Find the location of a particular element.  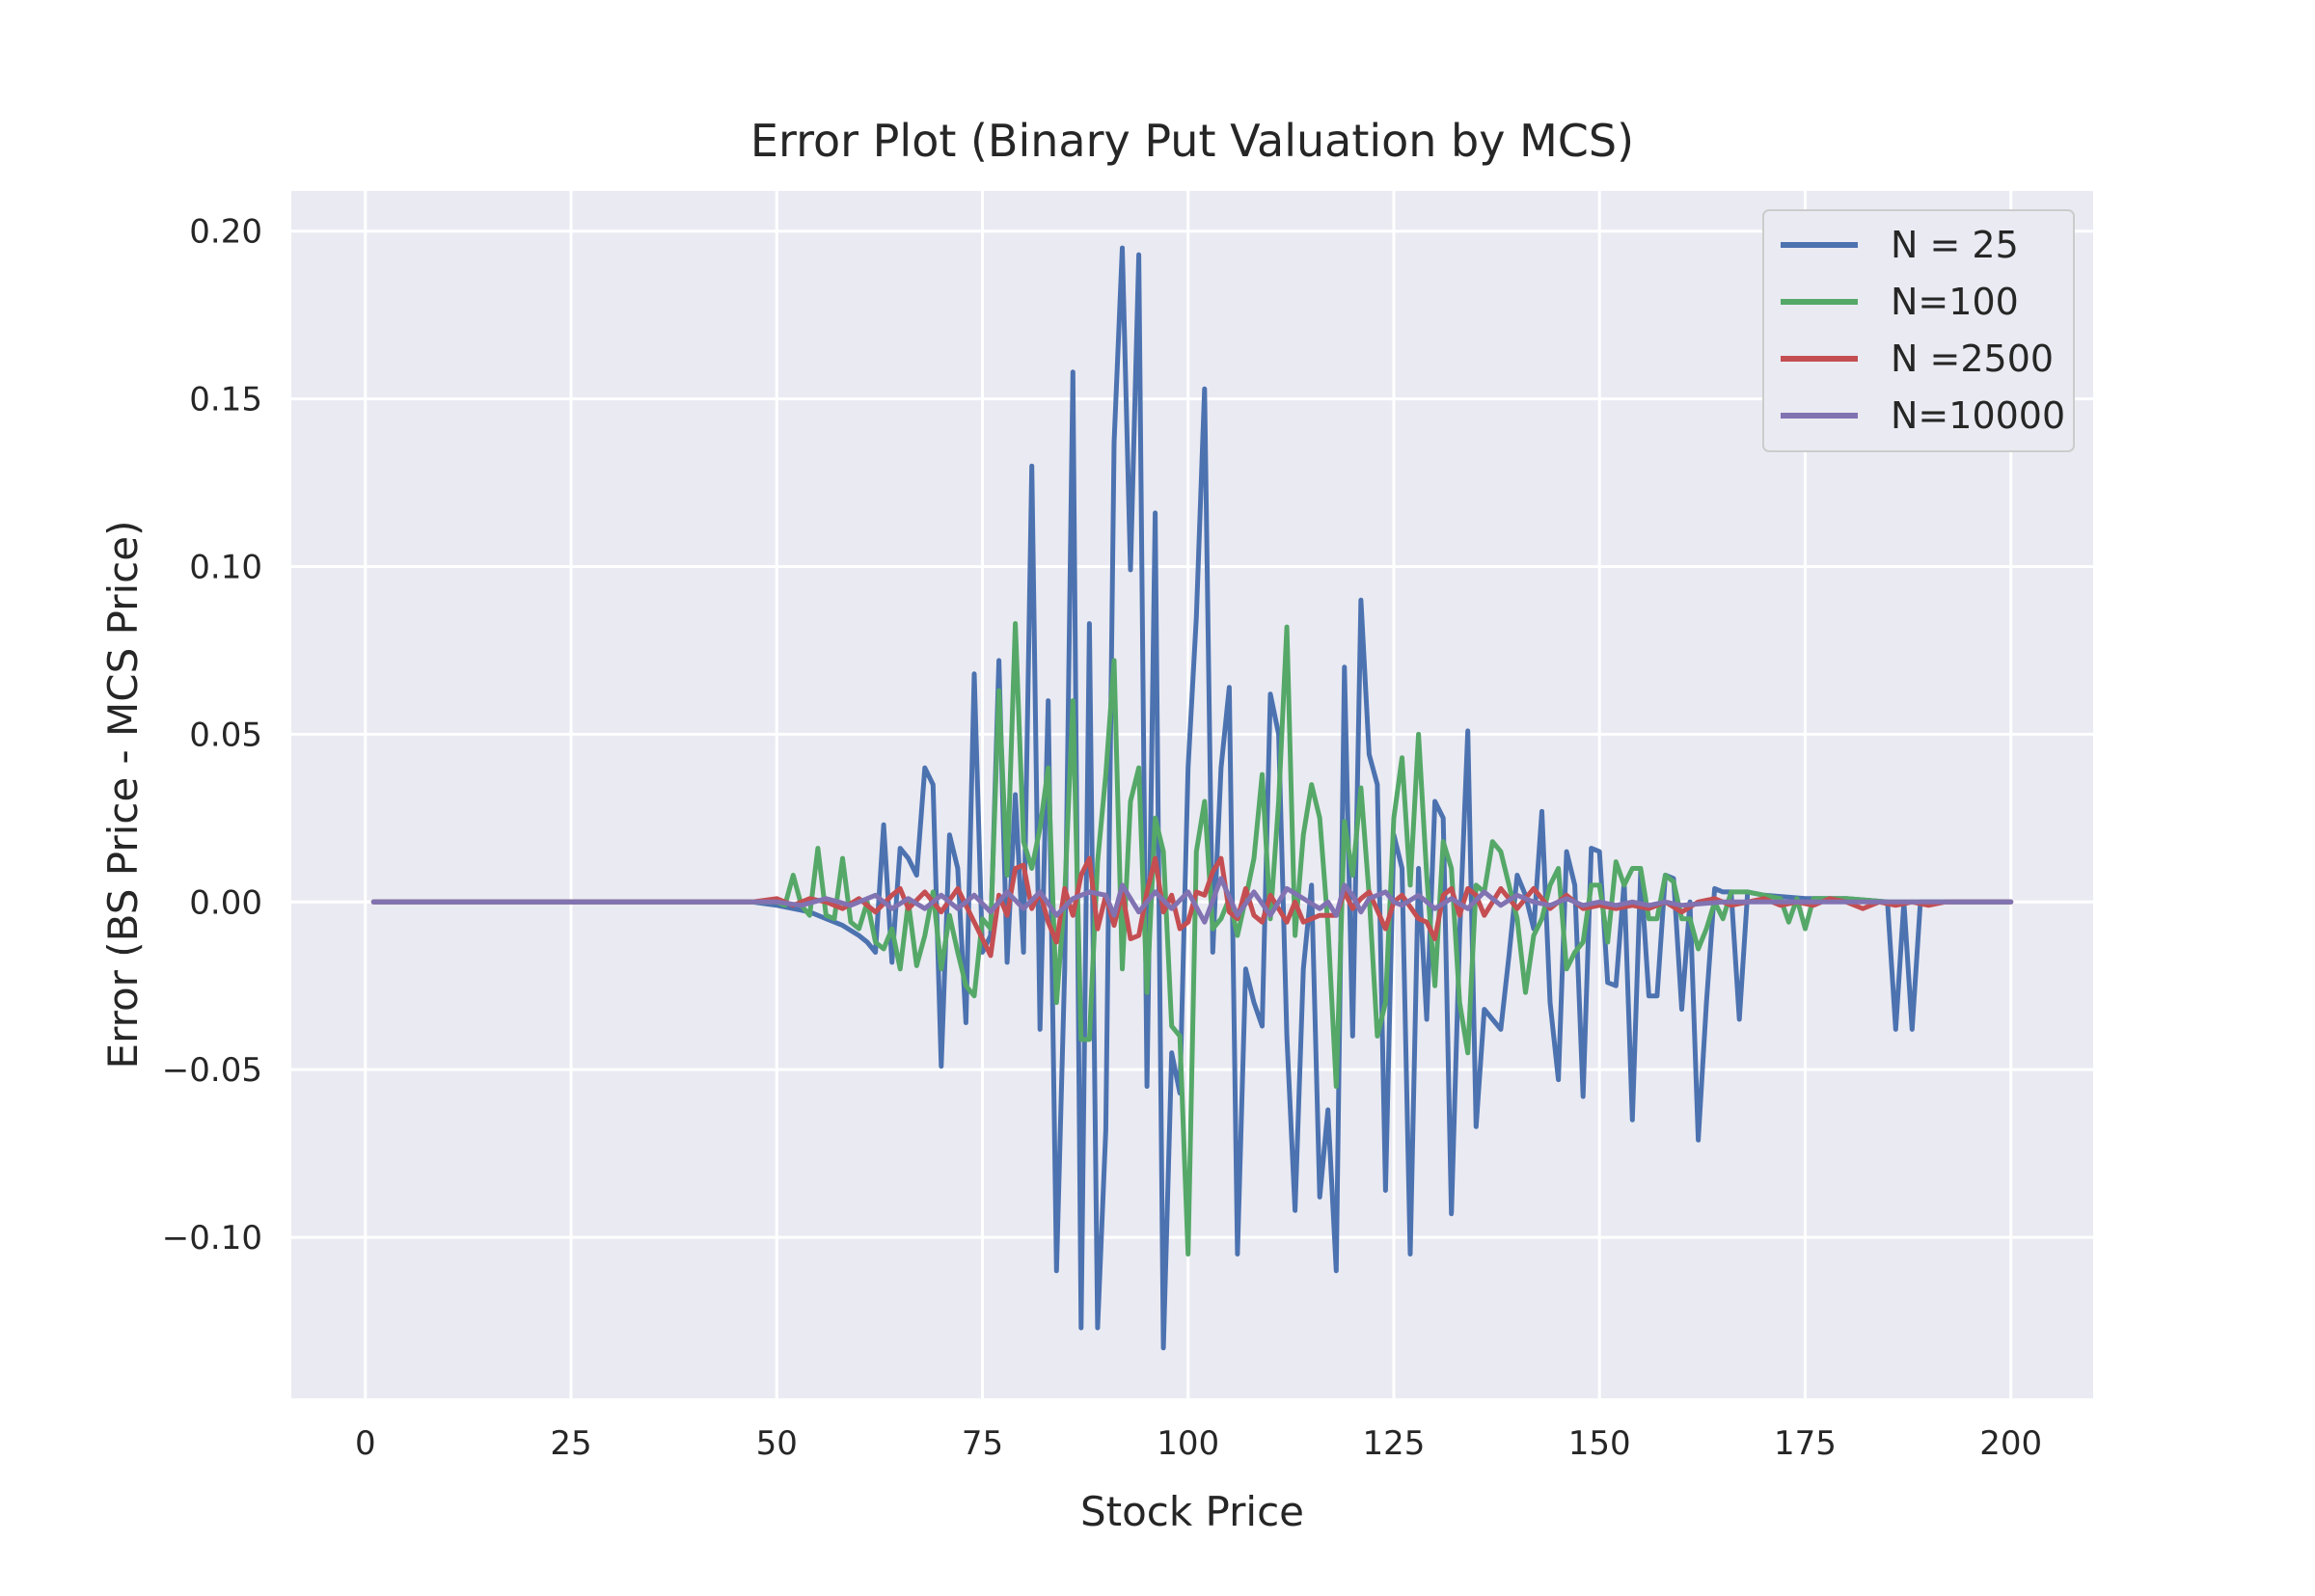

x-tick-label: 175 is located at coordinates (1806, 1444).